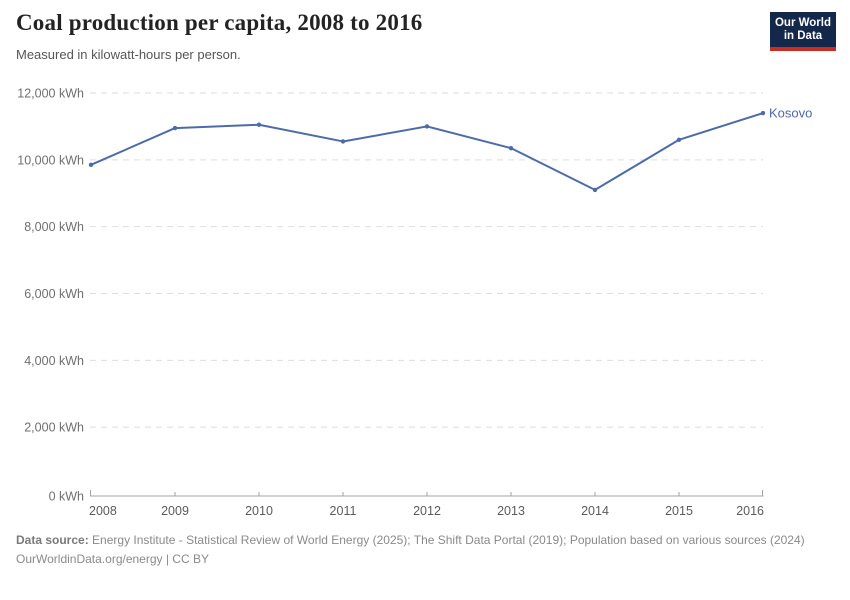 This screenshot has height=600, width=850. What do you see at coordinates (790, 113) in the screenshot?
I see `entity-label: Kosovo` at bounding box center [790, 113].